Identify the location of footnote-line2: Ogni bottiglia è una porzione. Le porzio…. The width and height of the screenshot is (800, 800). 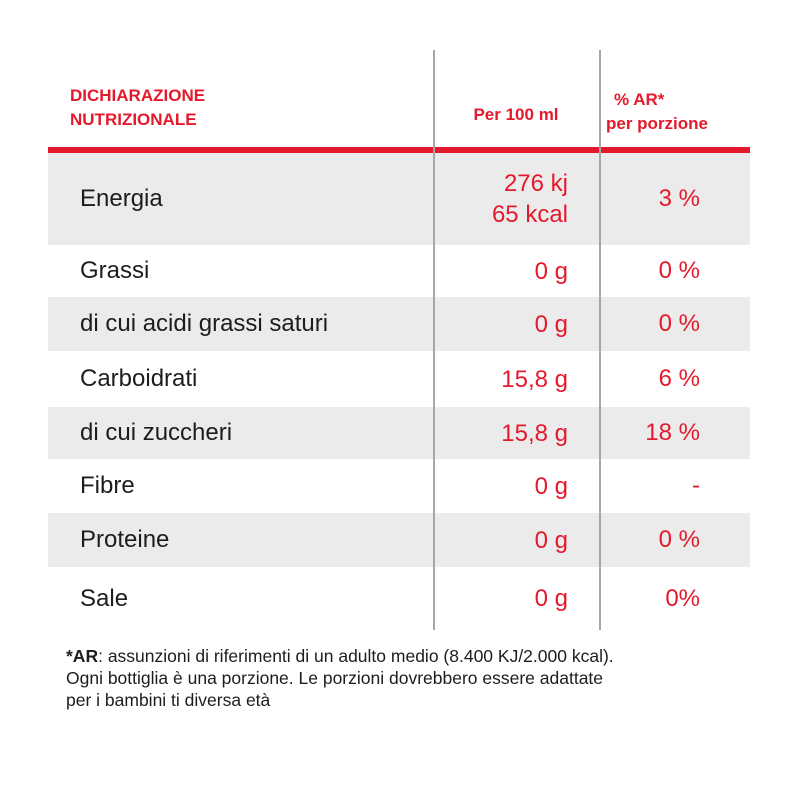
(335, 678).